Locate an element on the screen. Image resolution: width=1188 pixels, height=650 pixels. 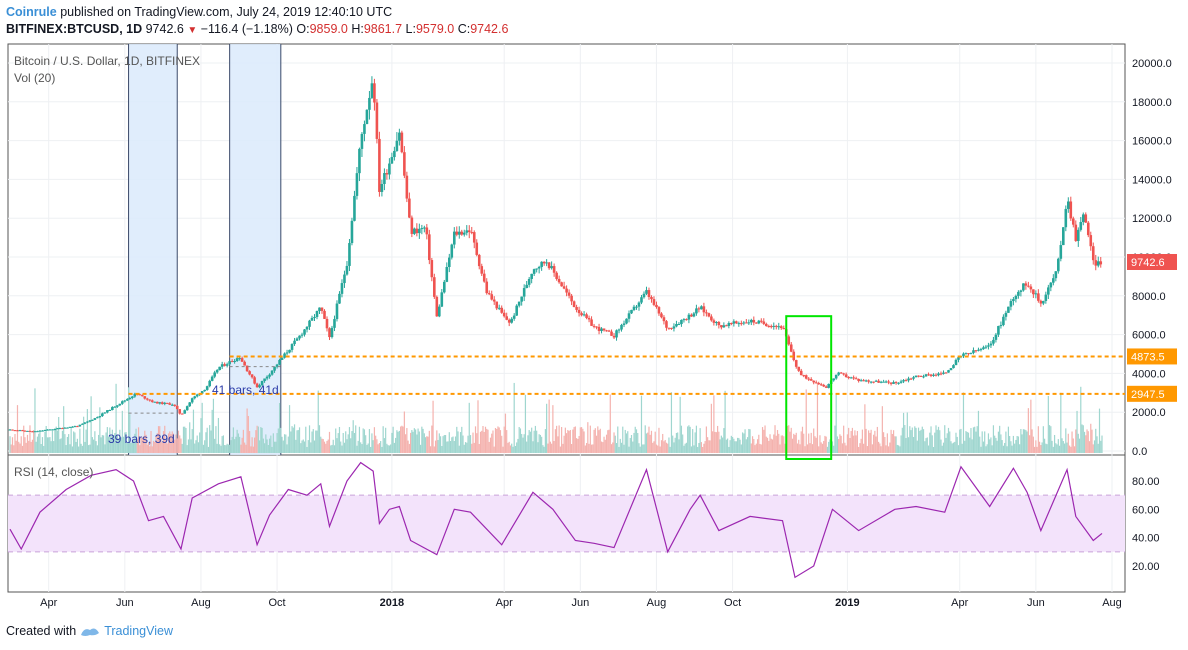
publisher-name: Coinrule is located at coordinates (31, 12).